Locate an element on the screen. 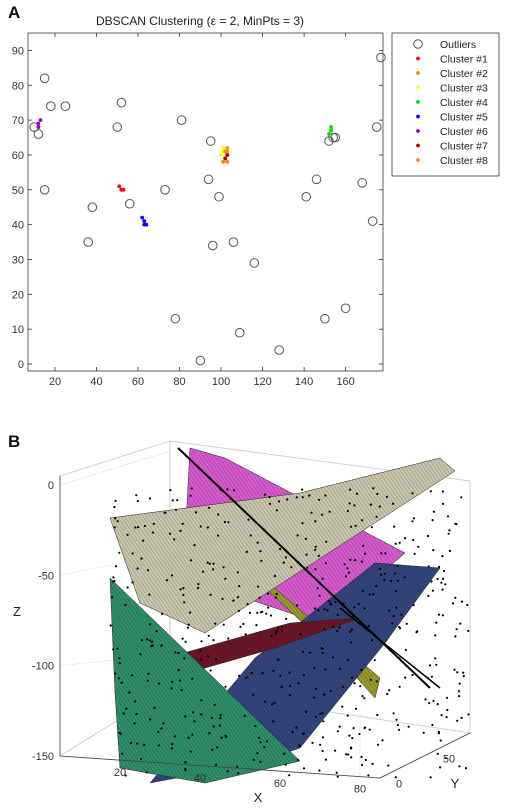  x-tick-label: 60 is located at coordinates (138, 382).